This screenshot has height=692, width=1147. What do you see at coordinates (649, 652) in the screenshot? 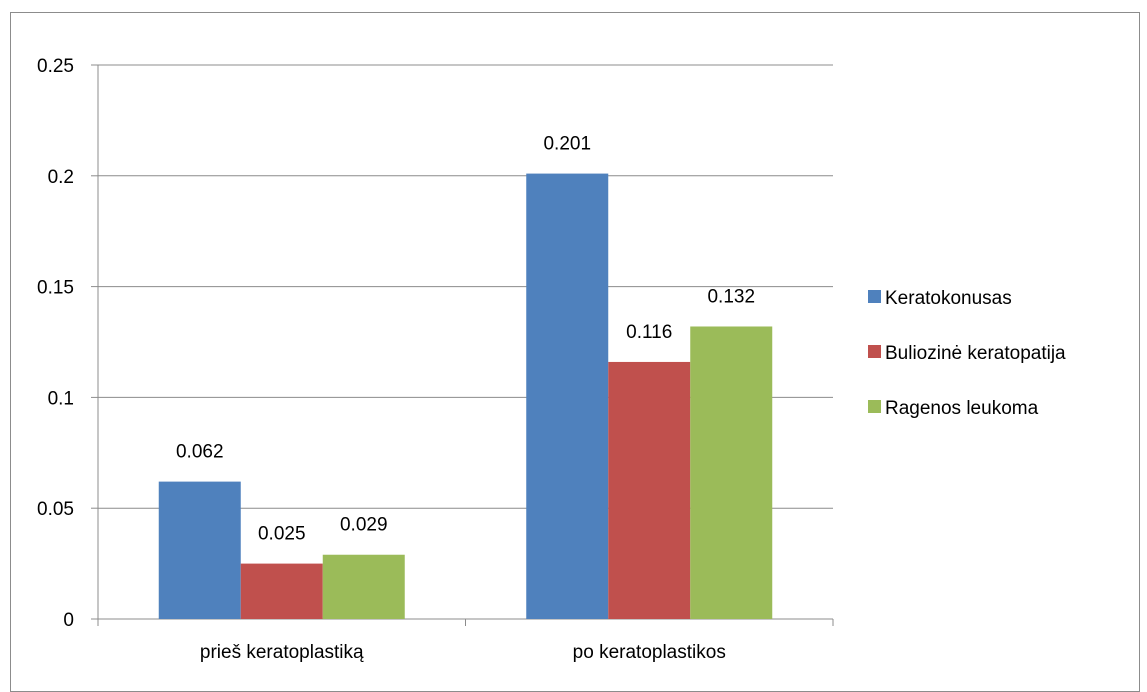
I see `x-category-label: po keratoplastikos` at bounding box center [649, 652].